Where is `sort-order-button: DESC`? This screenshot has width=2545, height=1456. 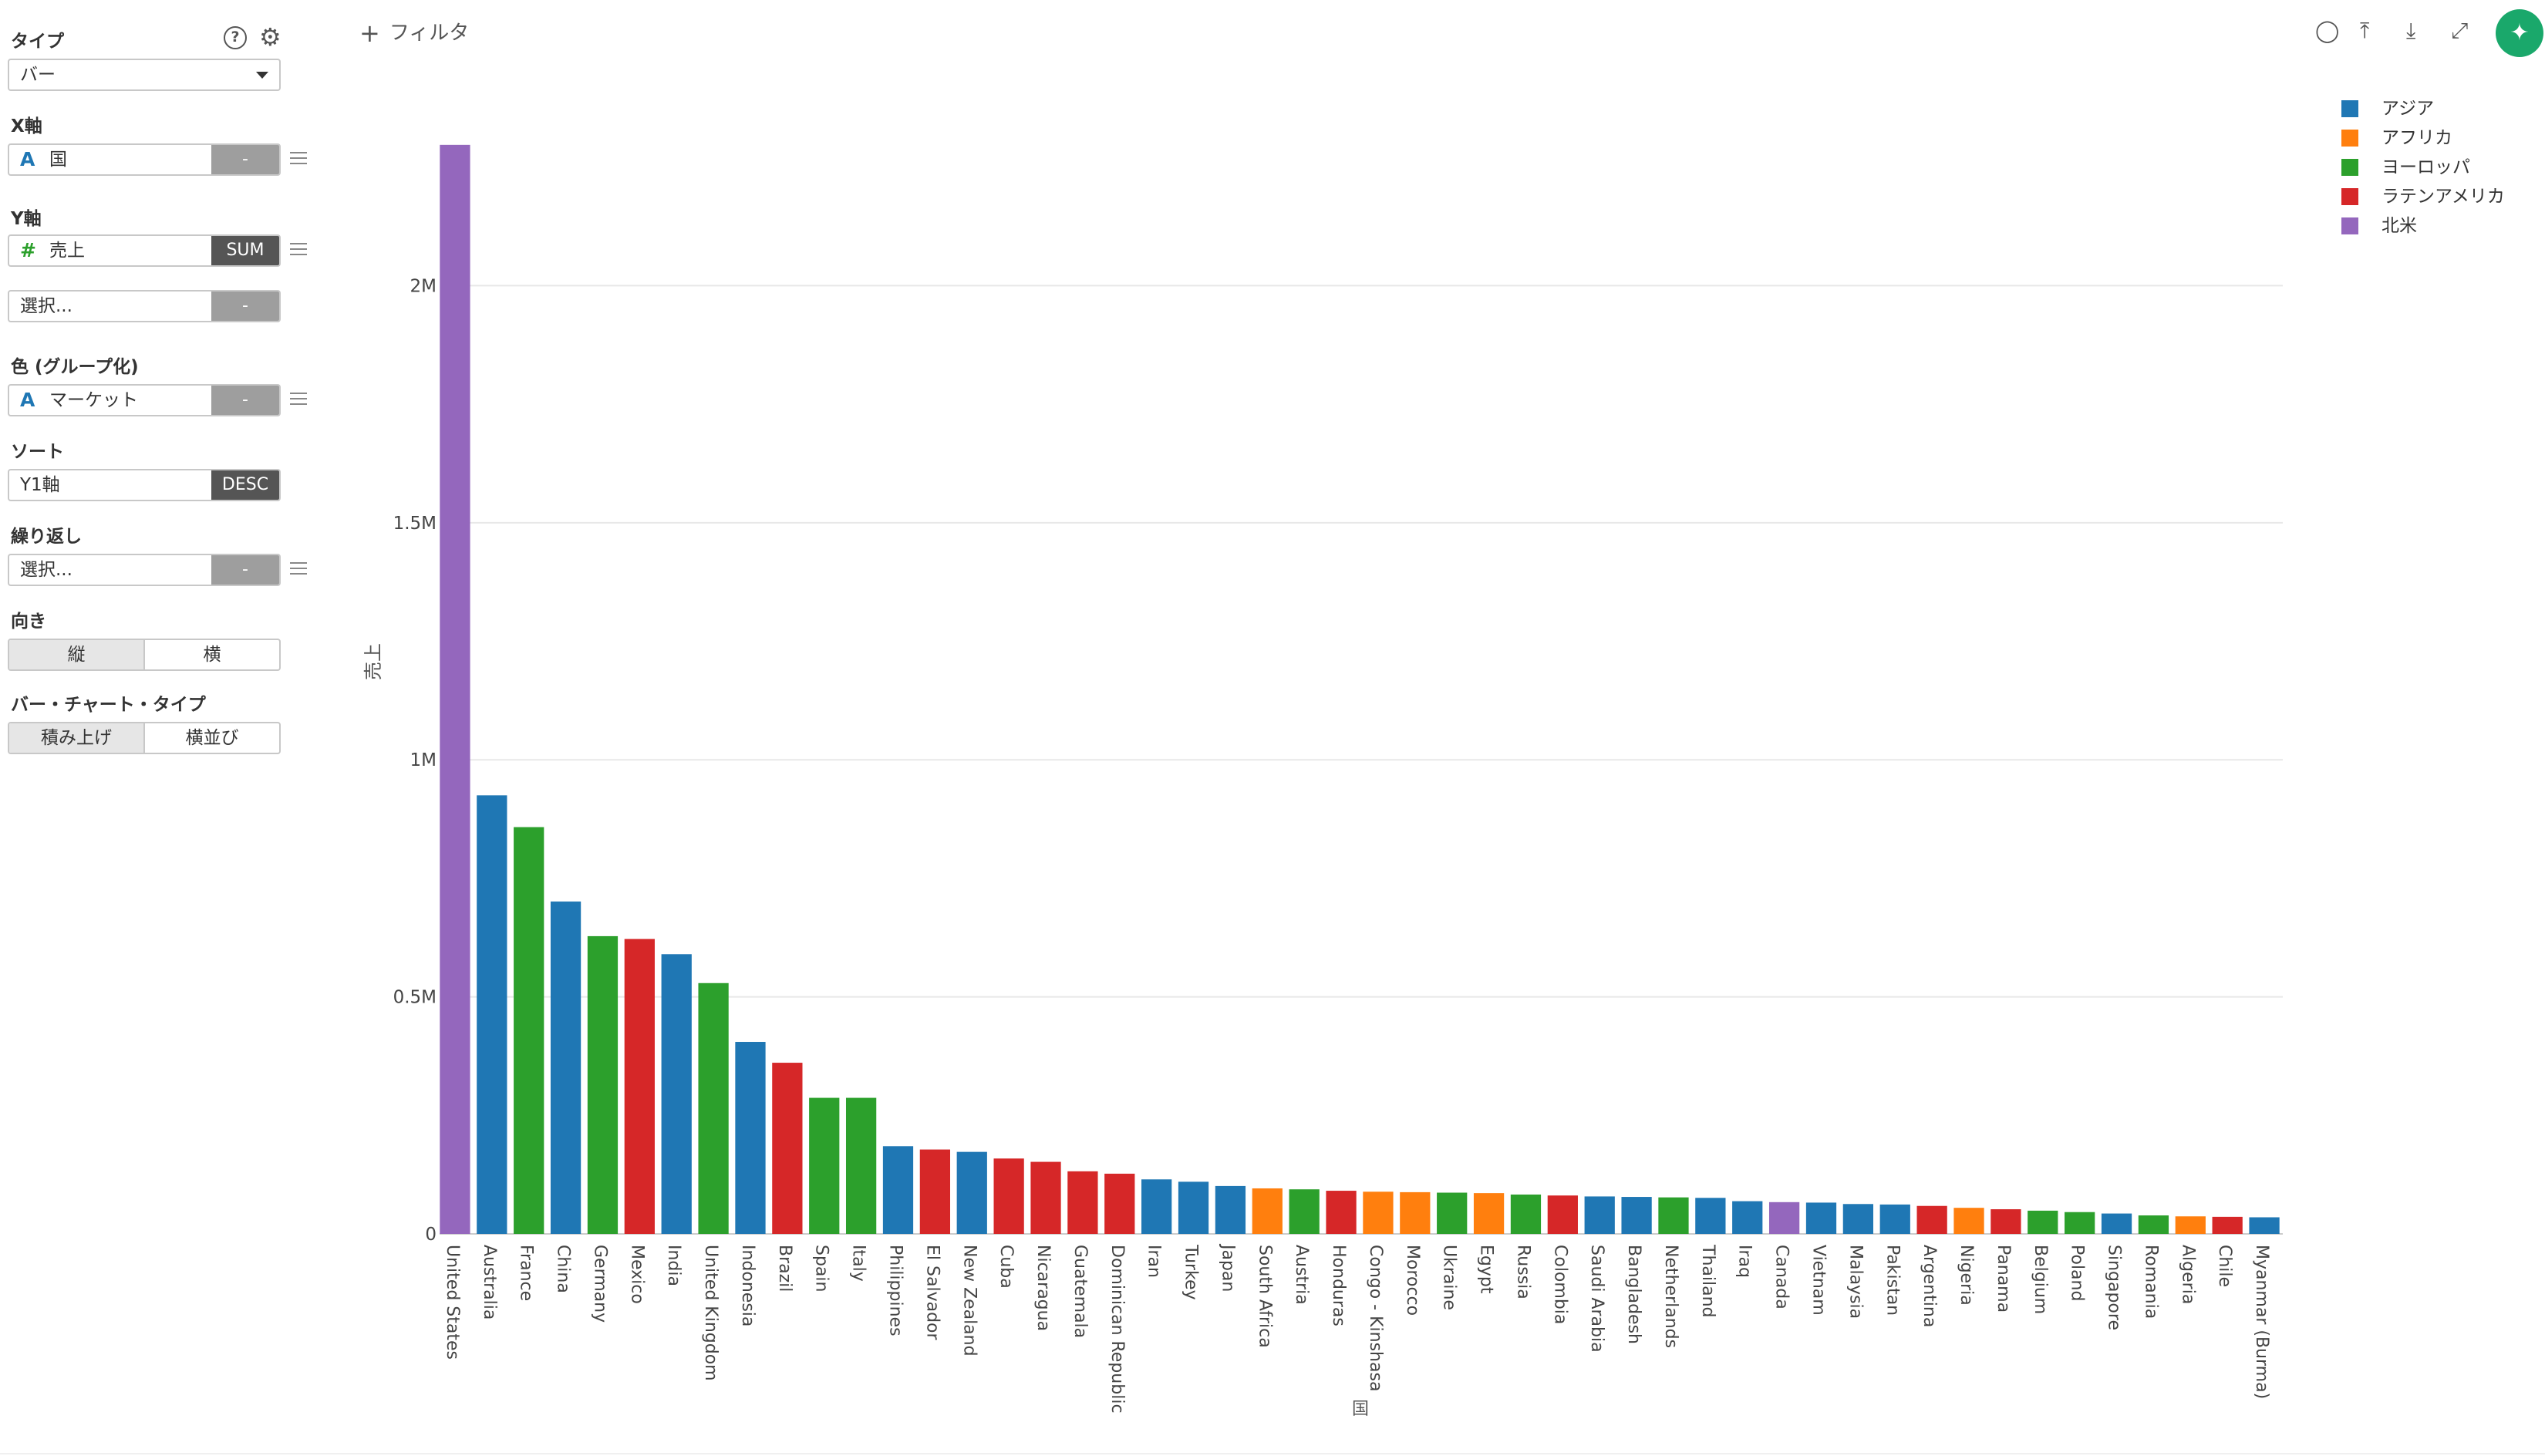 sort-order-button: DESC is located at coordinates (245, 485).